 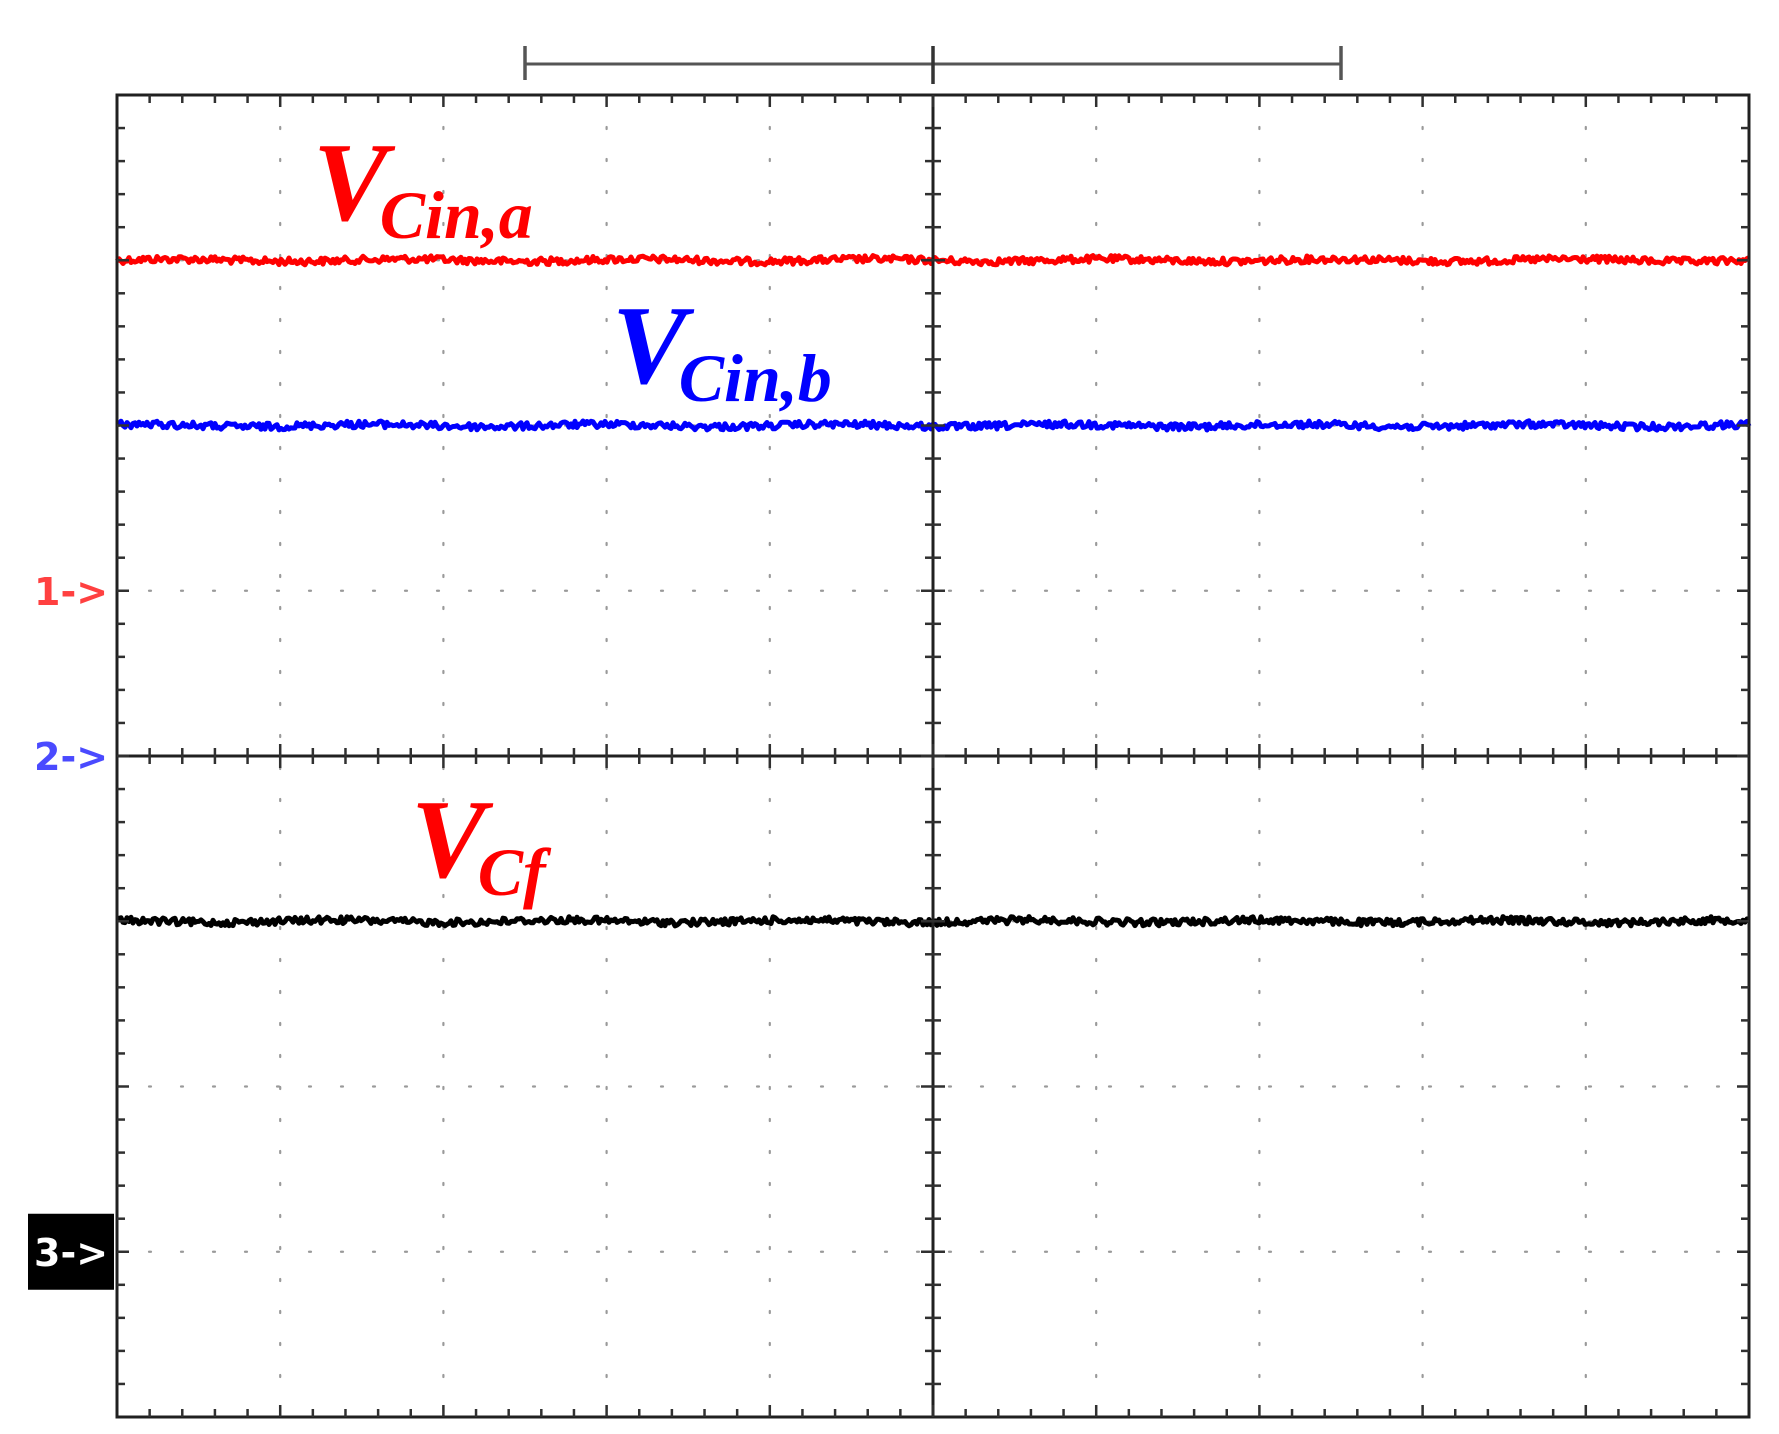 I want to click on trace-label-1: VCin,b, so click(x=722, y=350).